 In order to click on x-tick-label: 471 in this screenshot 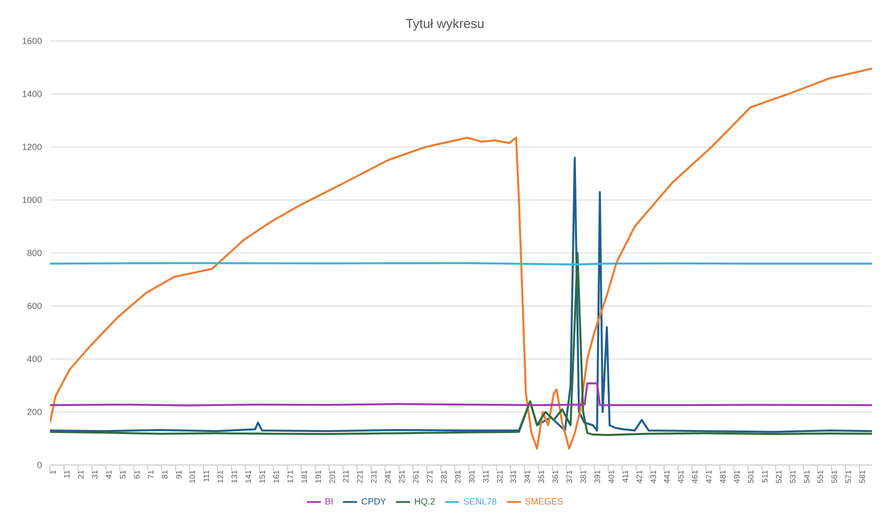, I will do `click(709, 476)`.